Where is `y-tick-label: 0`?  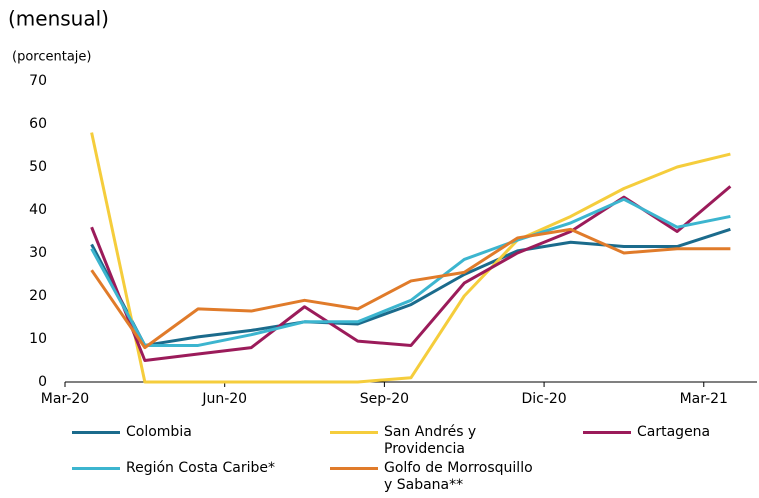
y-tick-label: 0 is located at coordinates (42, 382).